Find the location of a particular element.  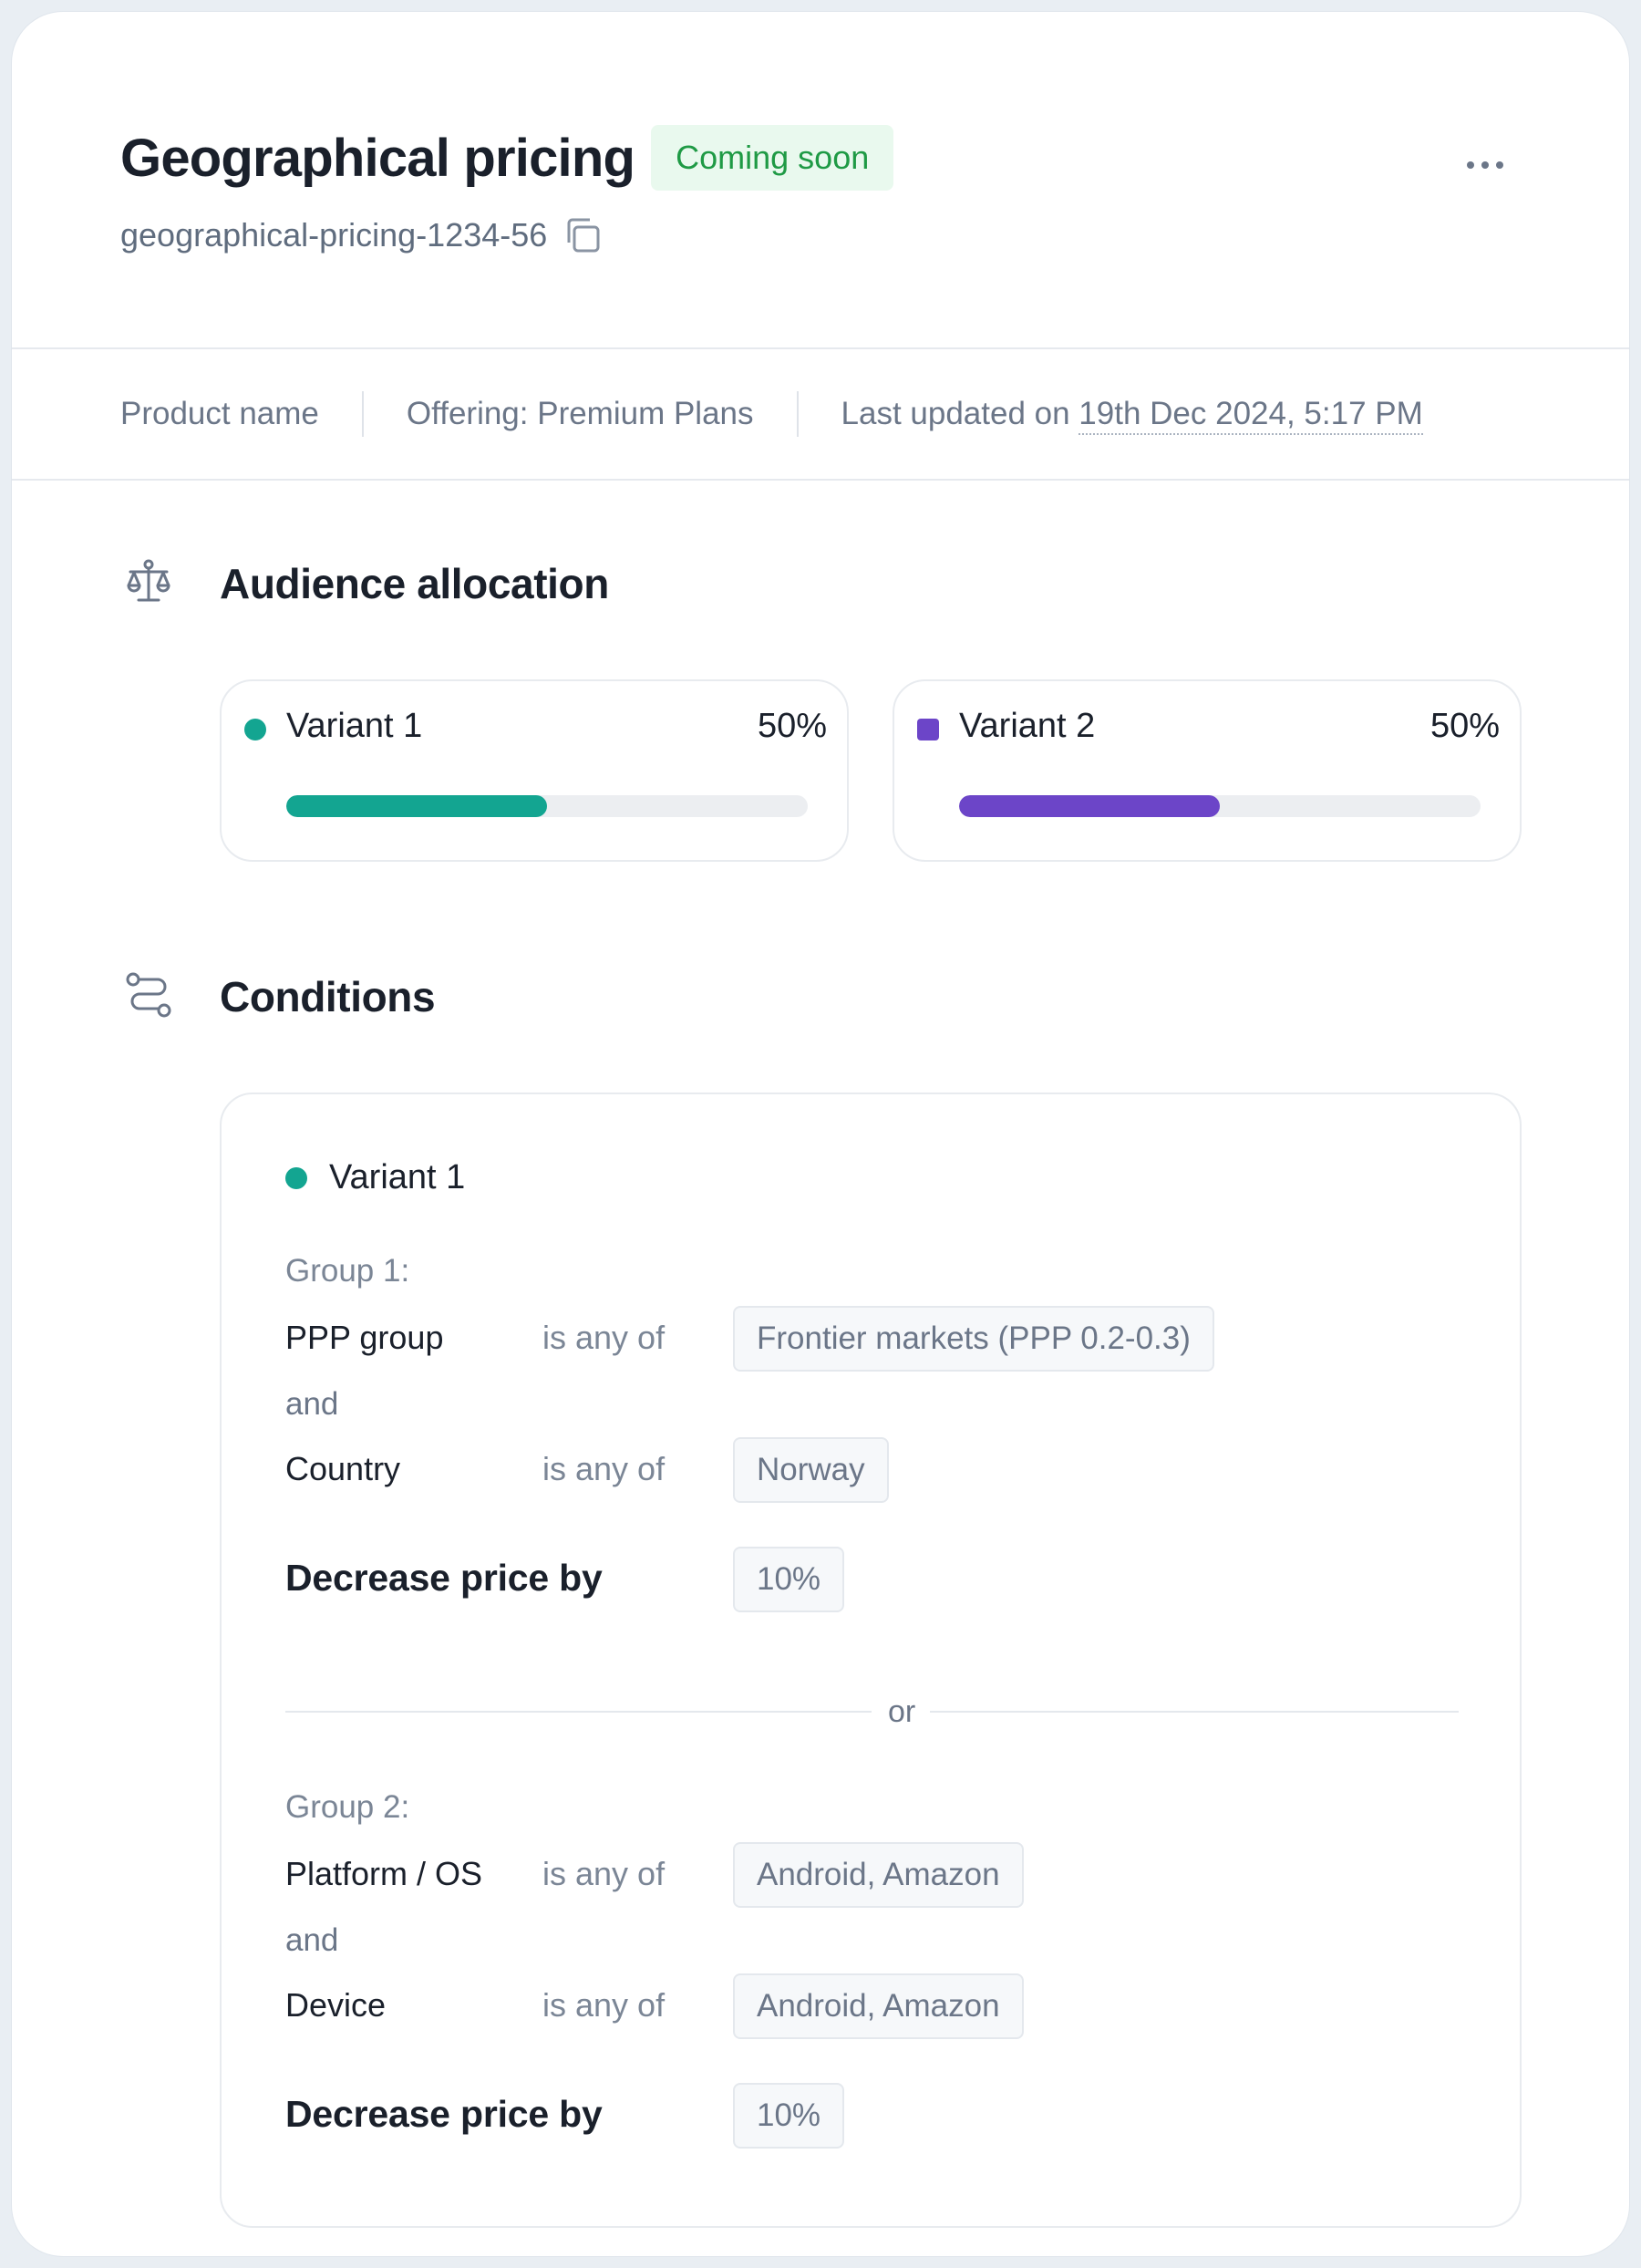

slug-text: geographical-pricing-1234-56 is located at coordinates (334, 235).